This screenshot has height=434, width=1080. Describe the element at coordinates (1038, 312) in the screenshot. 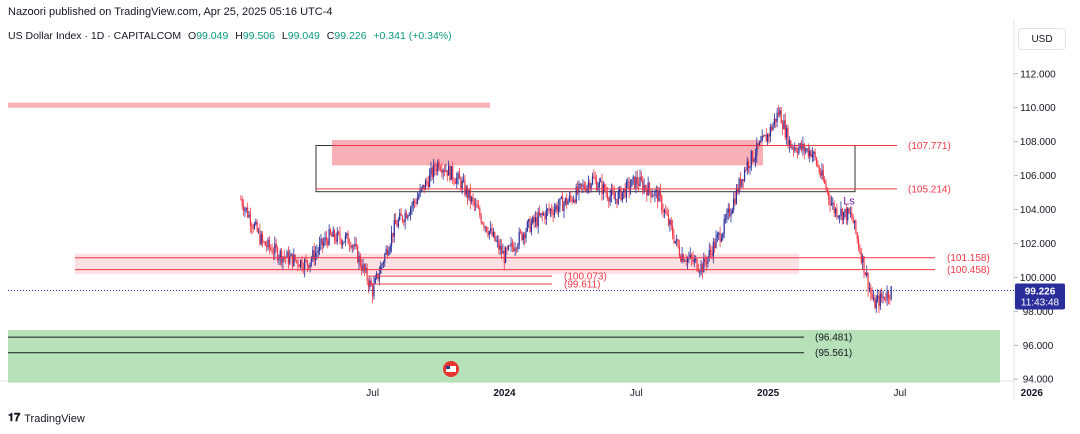

I see `y-tick-label: 98.000` at that location.